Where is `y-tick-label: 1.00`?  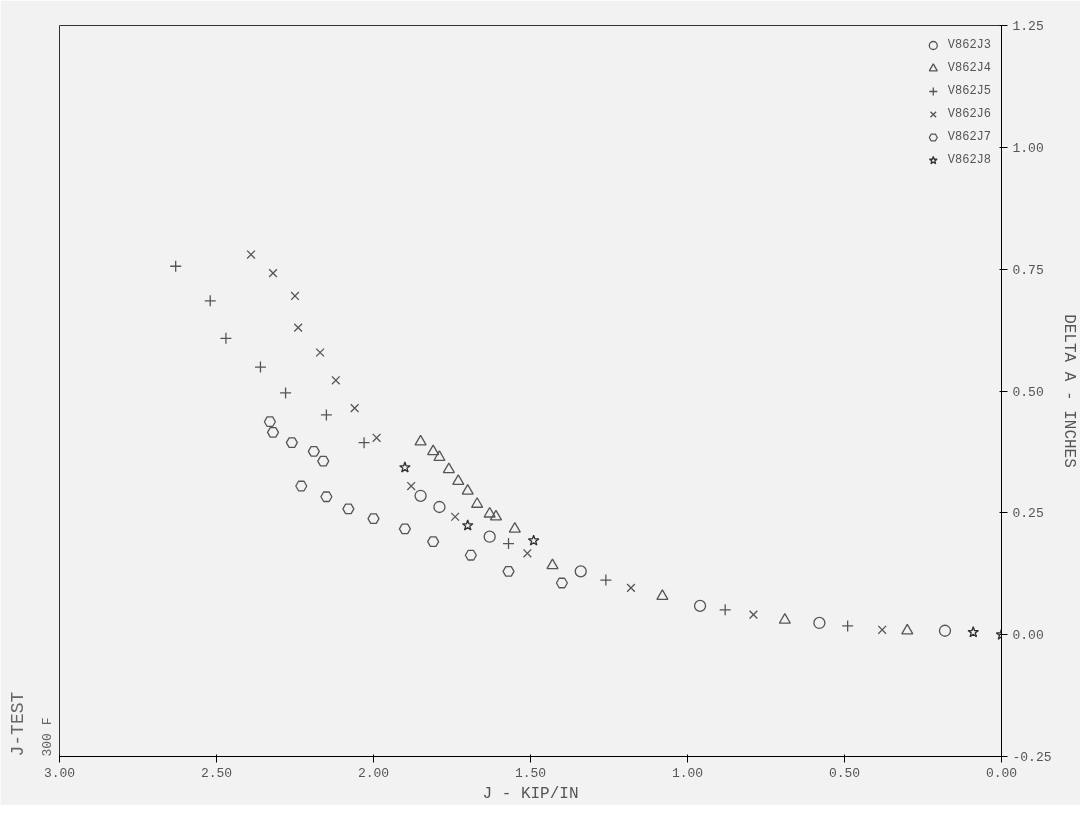
y-tick-label: 1.00 is located at coordinates (1028, 148).